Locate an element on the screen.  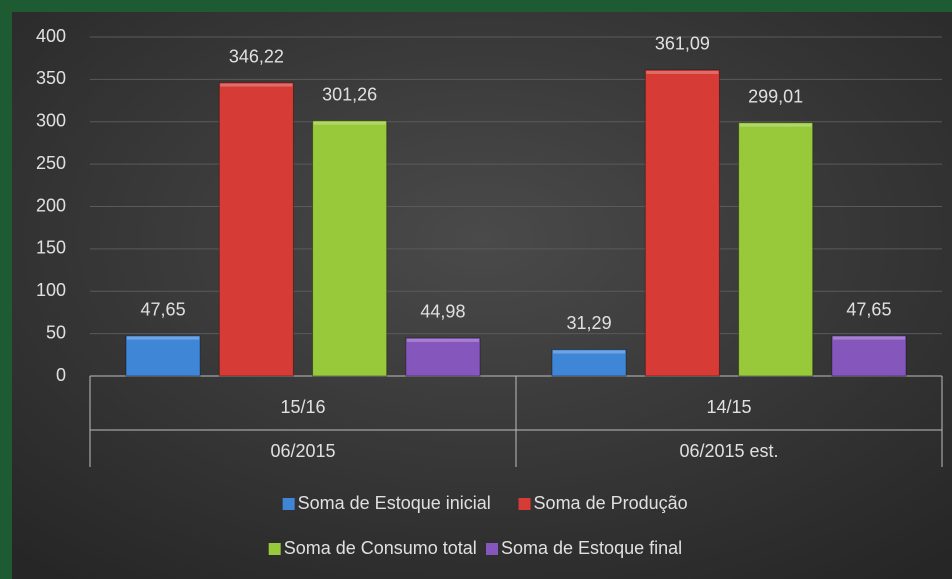
y-tick-label: 150 is located at coordinates (51, 248).